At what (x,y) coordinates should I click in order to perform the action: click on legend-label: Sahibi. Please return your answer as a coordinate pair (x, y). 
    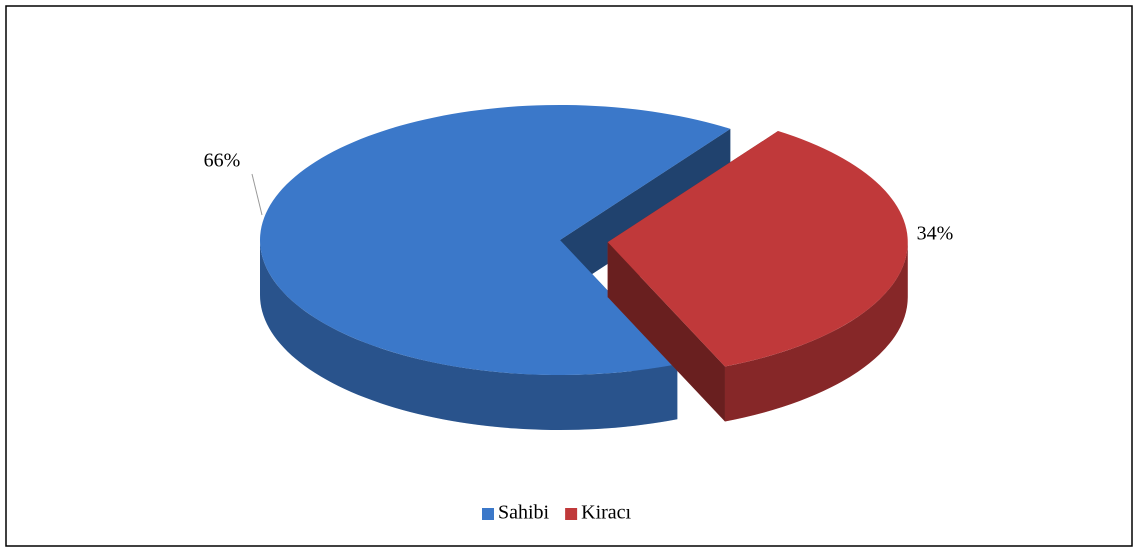
    Looking at the image, I should click on (524, 513).